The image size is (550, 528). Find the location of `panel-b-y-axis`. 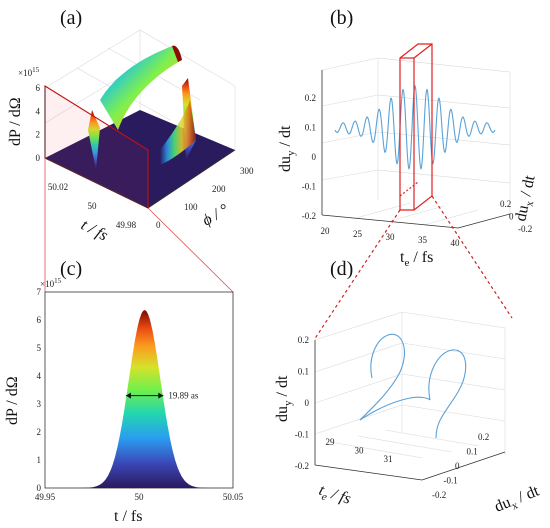

panel-b-y-axis is located at coordinates (484, 221).